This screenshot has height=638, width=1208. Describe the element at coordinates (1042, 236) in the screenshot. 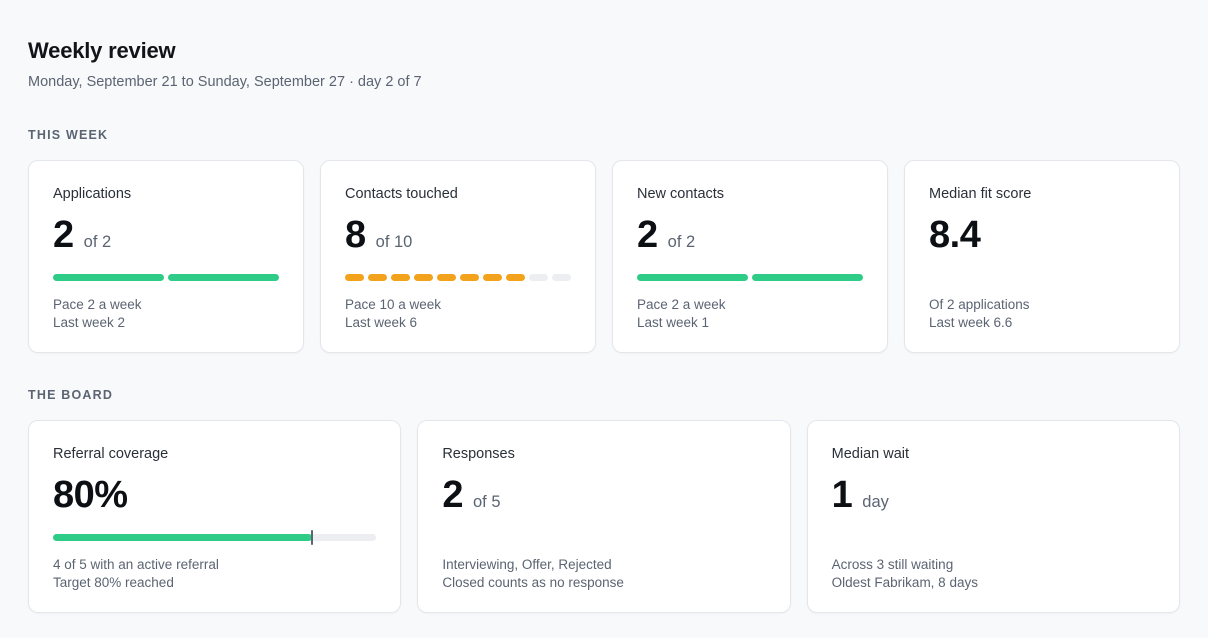

I see `metric: 8.4` at that location.